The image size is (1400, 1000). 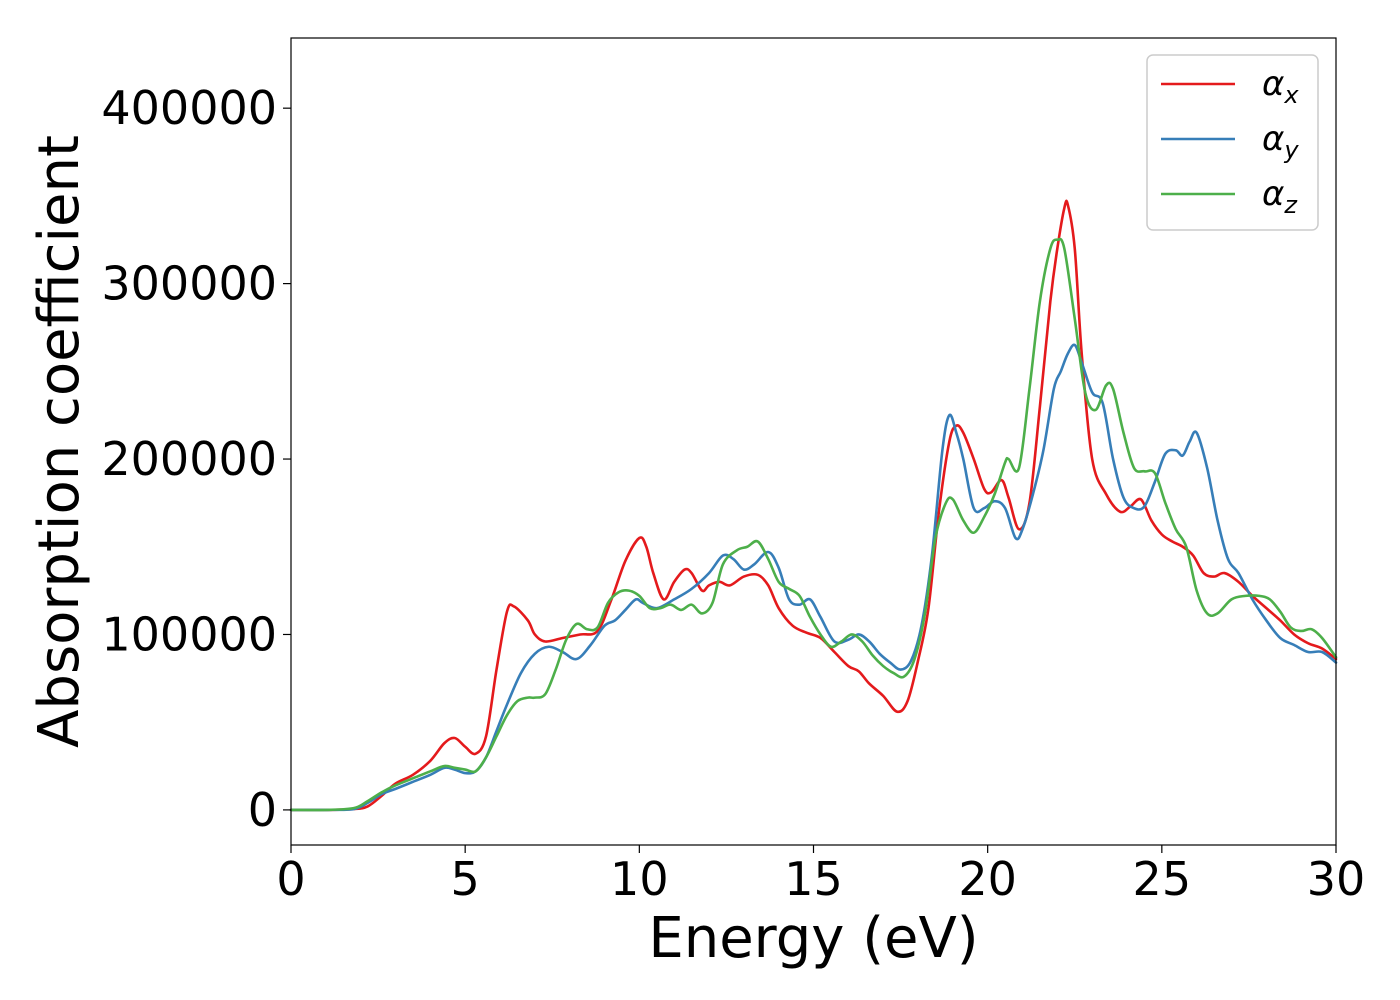 What do you see at coordinates (189, 459) in the screenshot?
I see `y-tick-label: 200000` at bounding box center [189, 459].